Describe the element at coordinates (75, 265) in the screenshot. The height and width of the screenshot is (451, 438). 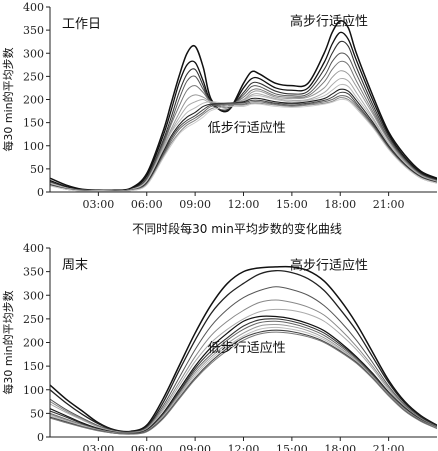
I see `panel-label: 周末` at that location.